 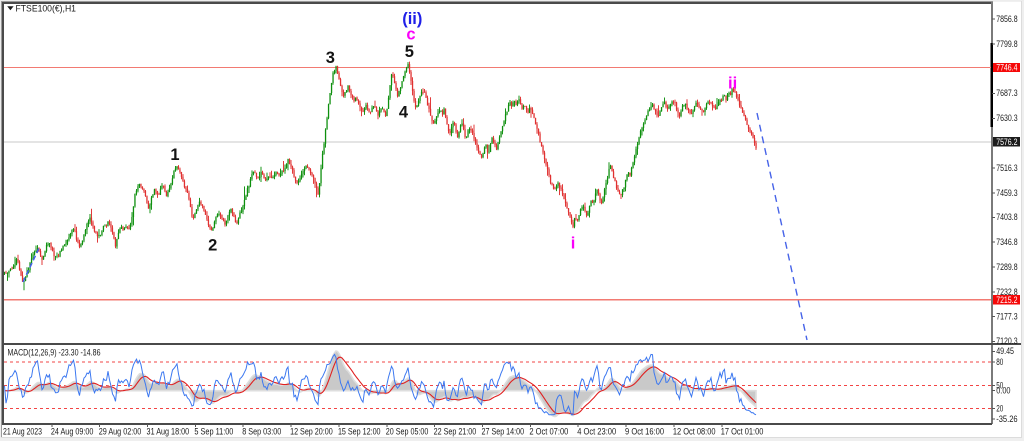 I want to click on svg-text: 7459.3, so click(x=1006, y=193).